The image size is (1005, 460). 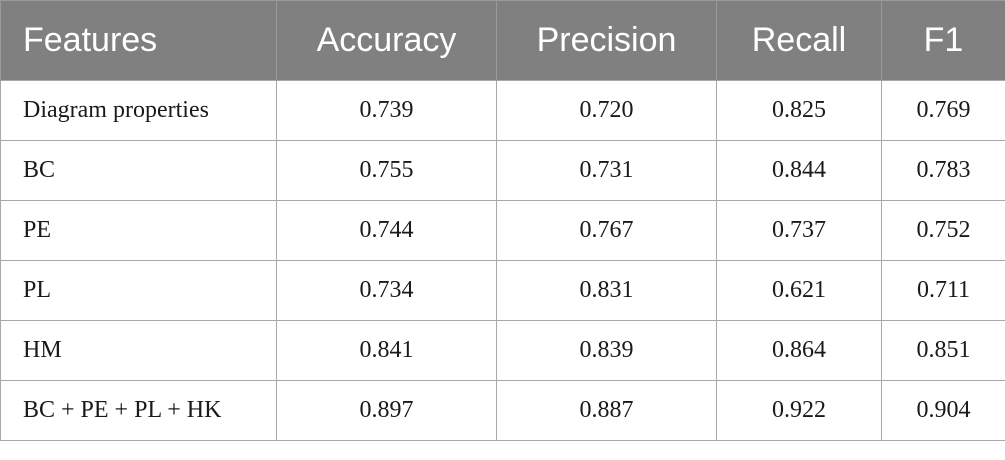 What do you see at coordinates (606, 410) in the screenshot?
I see `precision-cell: 0.887` at bounding box center [606, 410].